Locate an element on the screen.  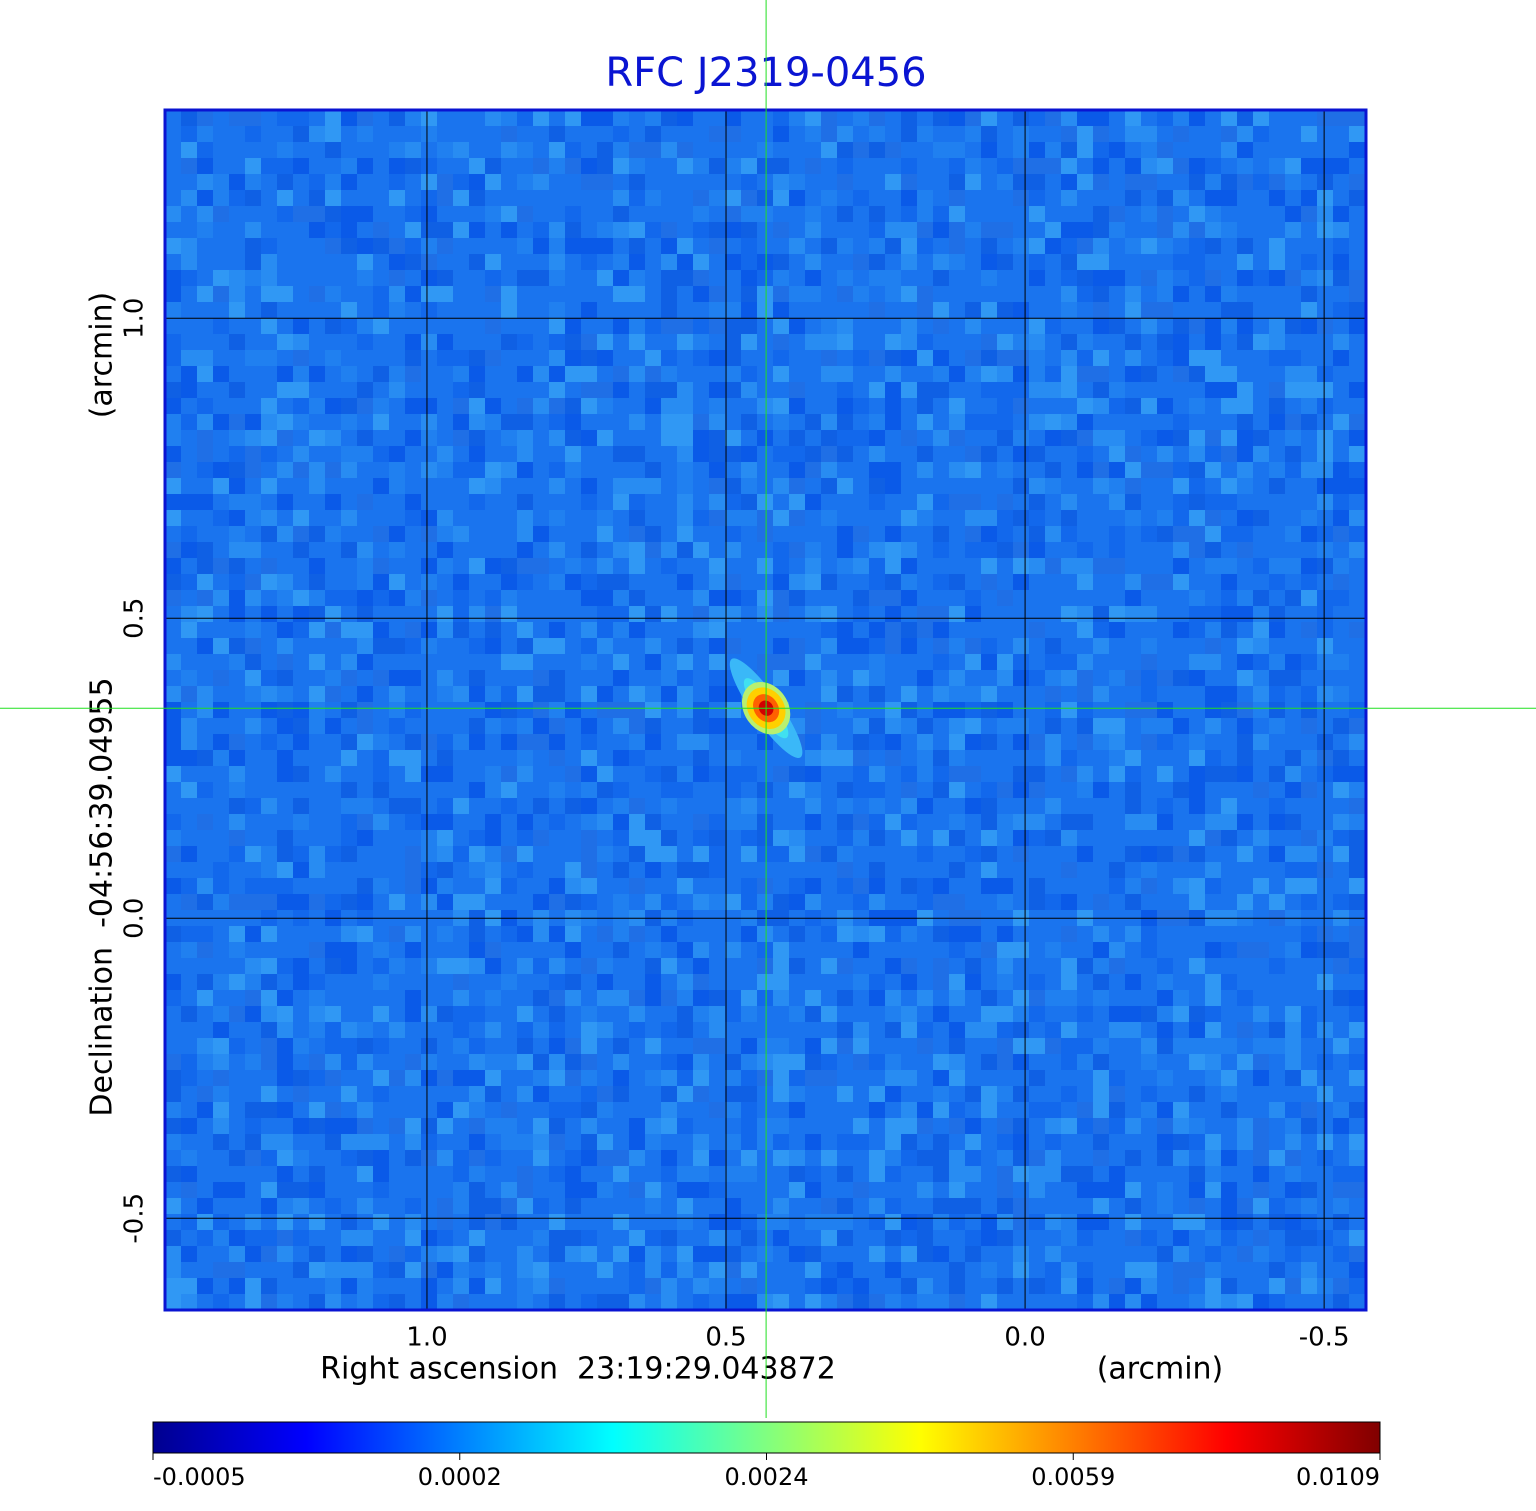
y-axis-label: Declination -04:56:39.04955 is located at coordinates (102, 896).